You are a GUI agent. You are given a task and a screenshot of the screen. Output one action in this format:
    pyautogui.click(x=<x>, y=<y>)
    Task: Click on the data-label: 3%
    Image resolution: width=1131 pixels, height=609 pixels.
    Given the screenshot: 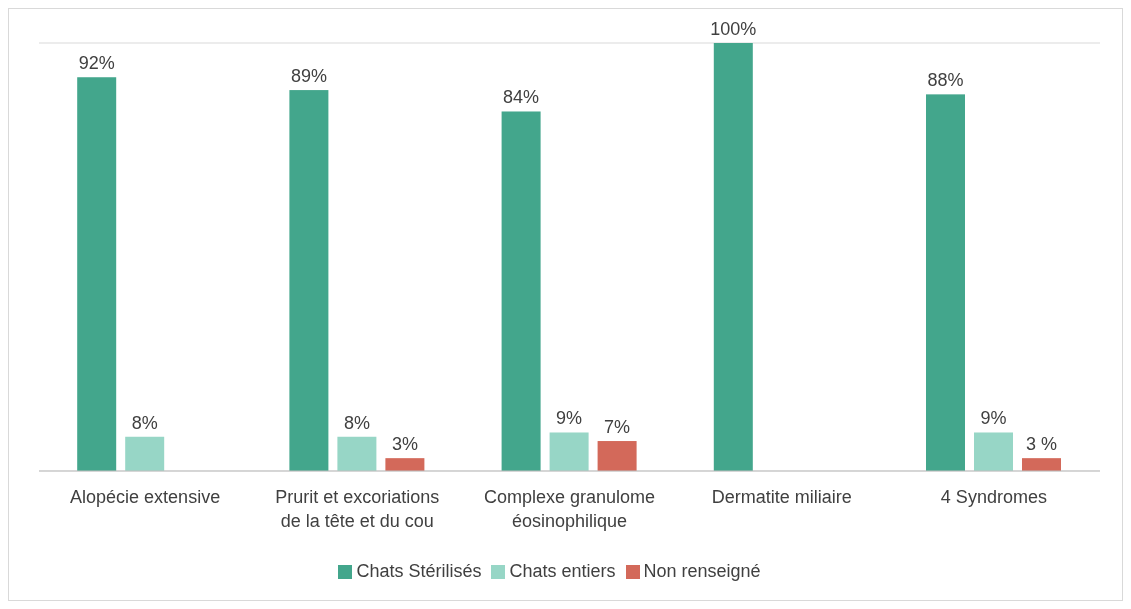 What is the action you would take?
    pyautogui.click(x=404, y=444)
    